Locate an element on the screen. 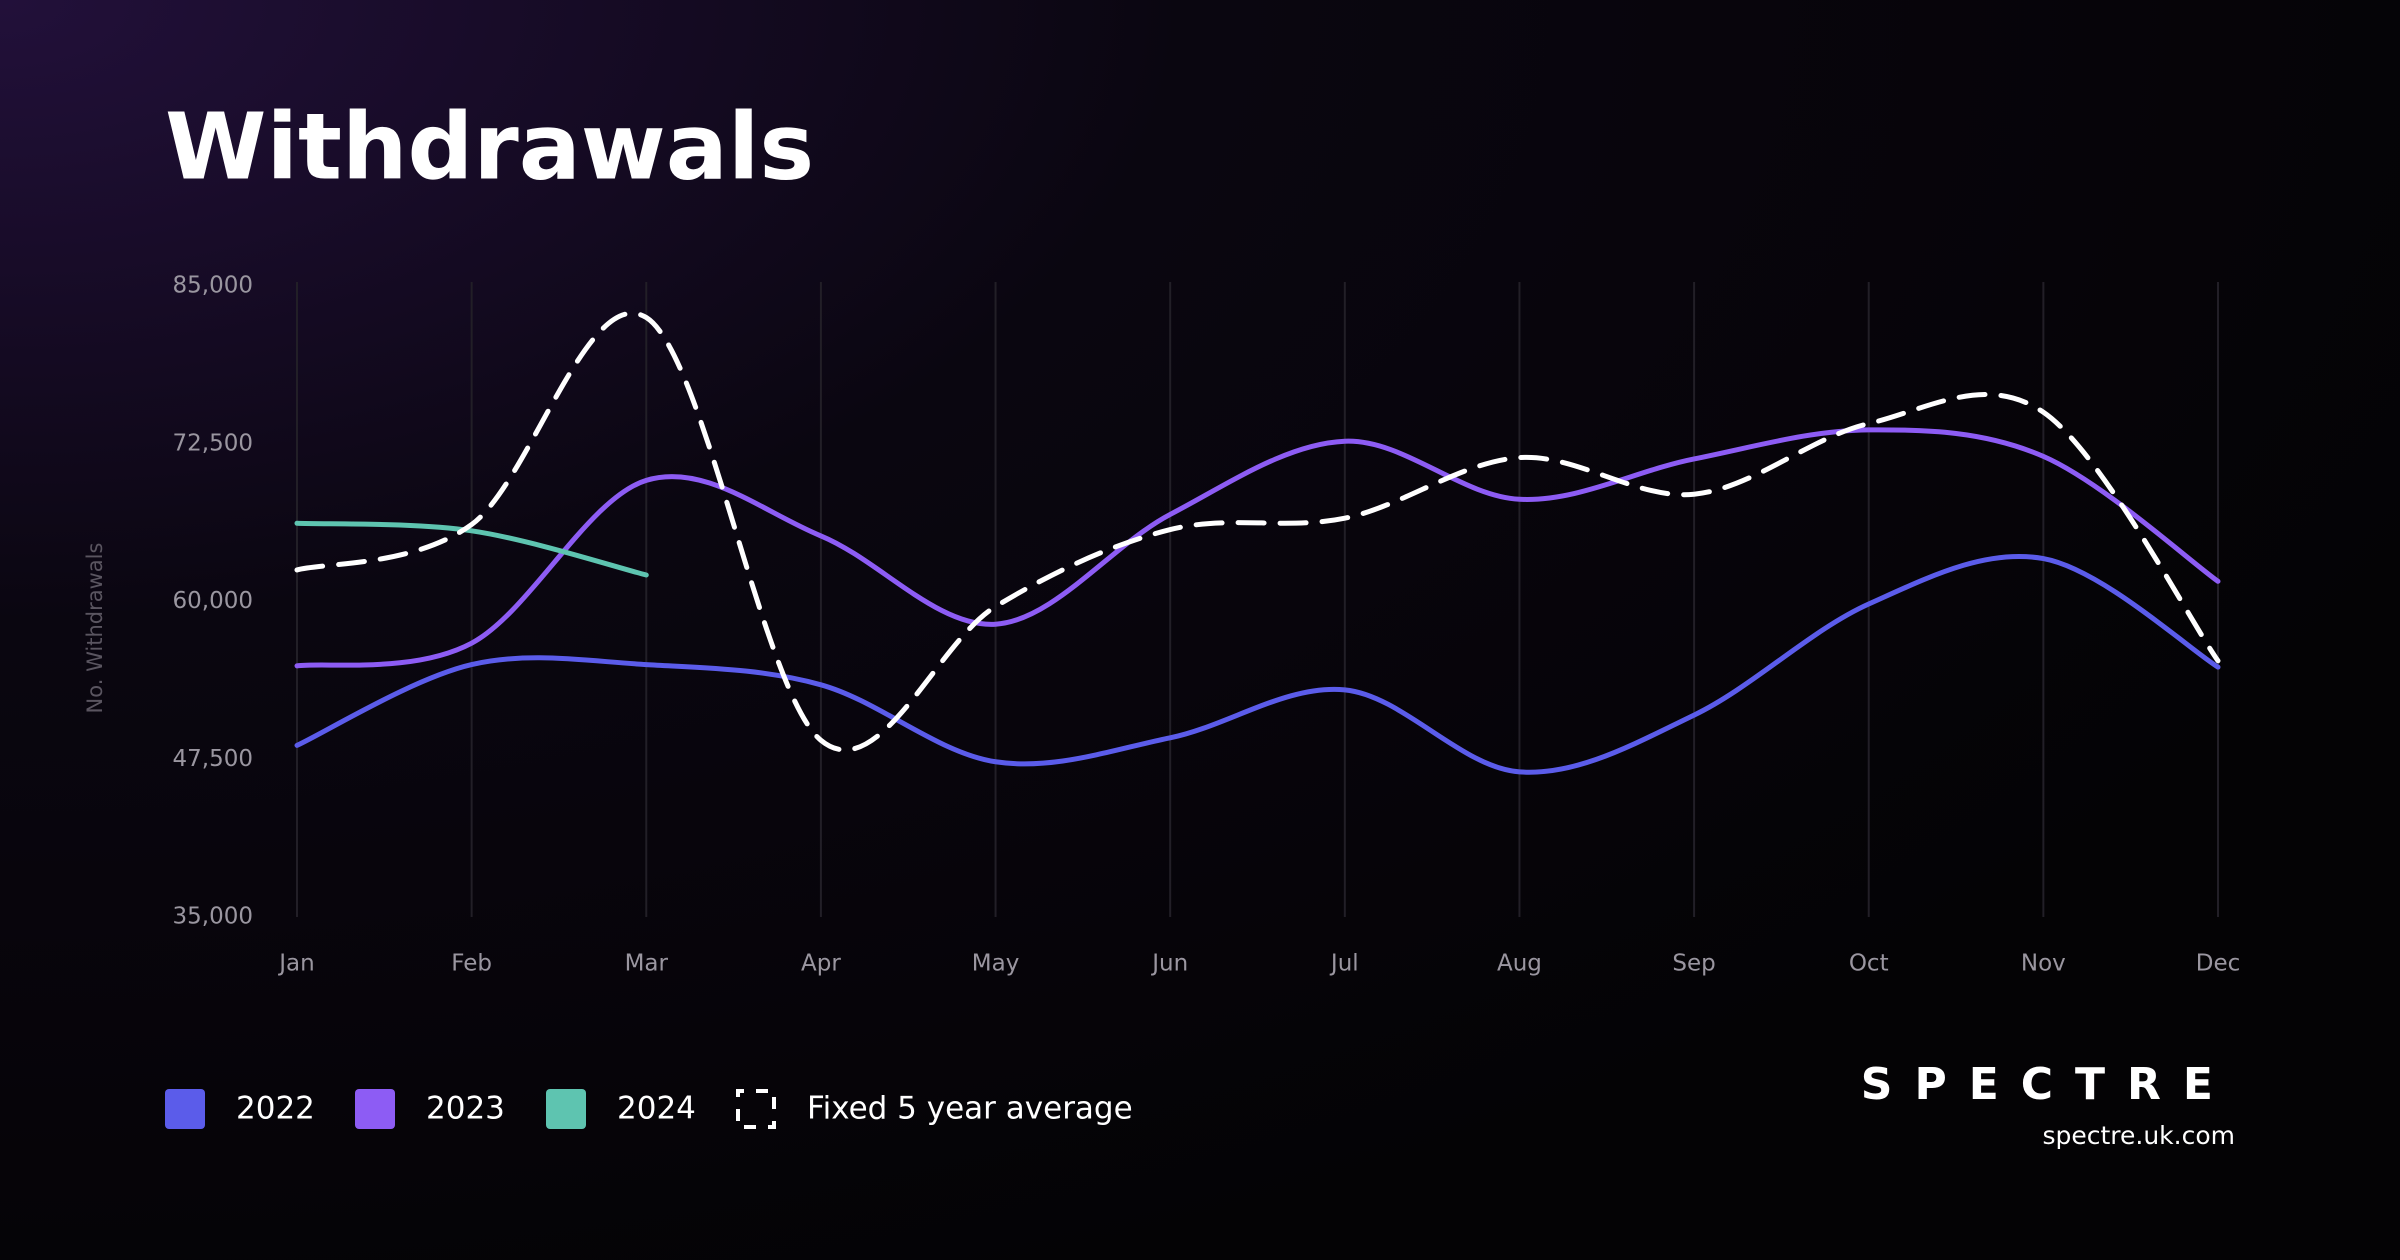  x-tick-label: Feb is located at coordinates (471, 964).